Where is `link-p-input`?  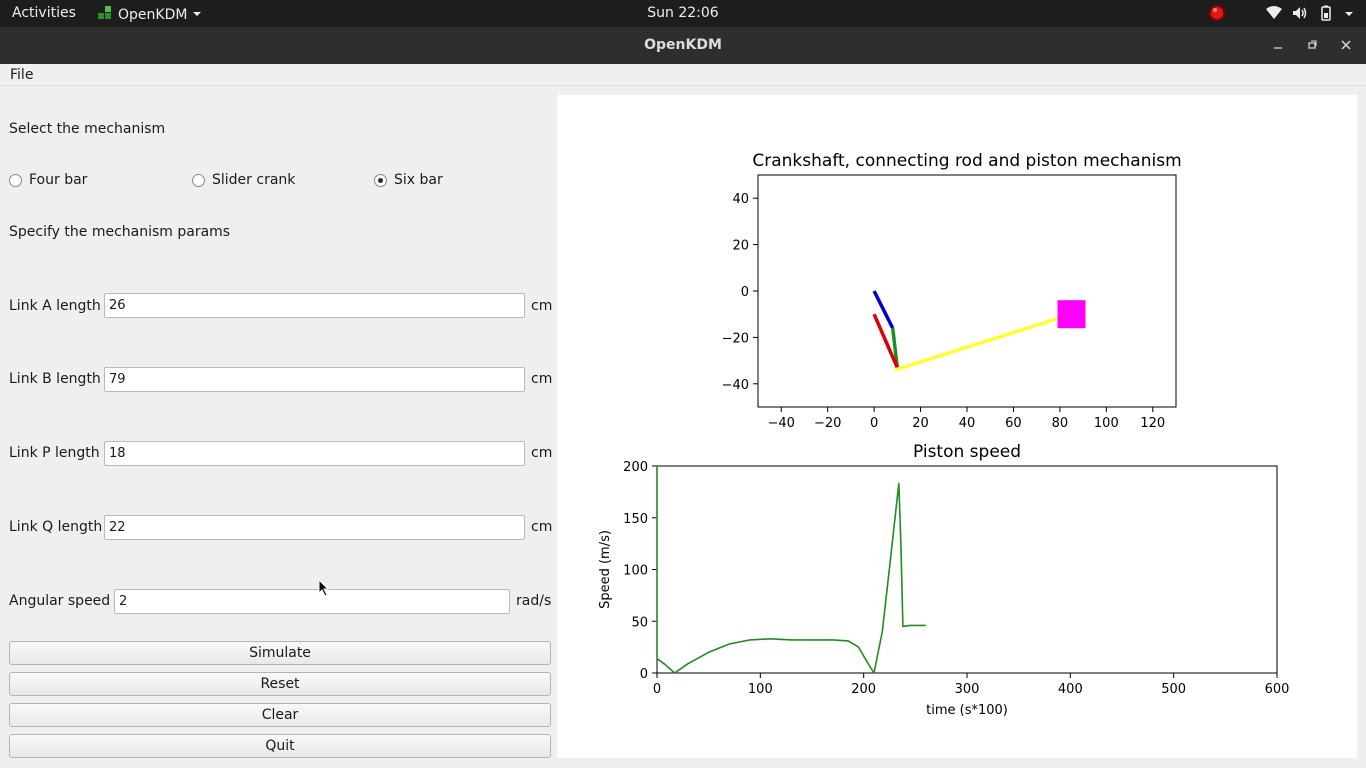 link-p-input is located at coordinates (314, 453).